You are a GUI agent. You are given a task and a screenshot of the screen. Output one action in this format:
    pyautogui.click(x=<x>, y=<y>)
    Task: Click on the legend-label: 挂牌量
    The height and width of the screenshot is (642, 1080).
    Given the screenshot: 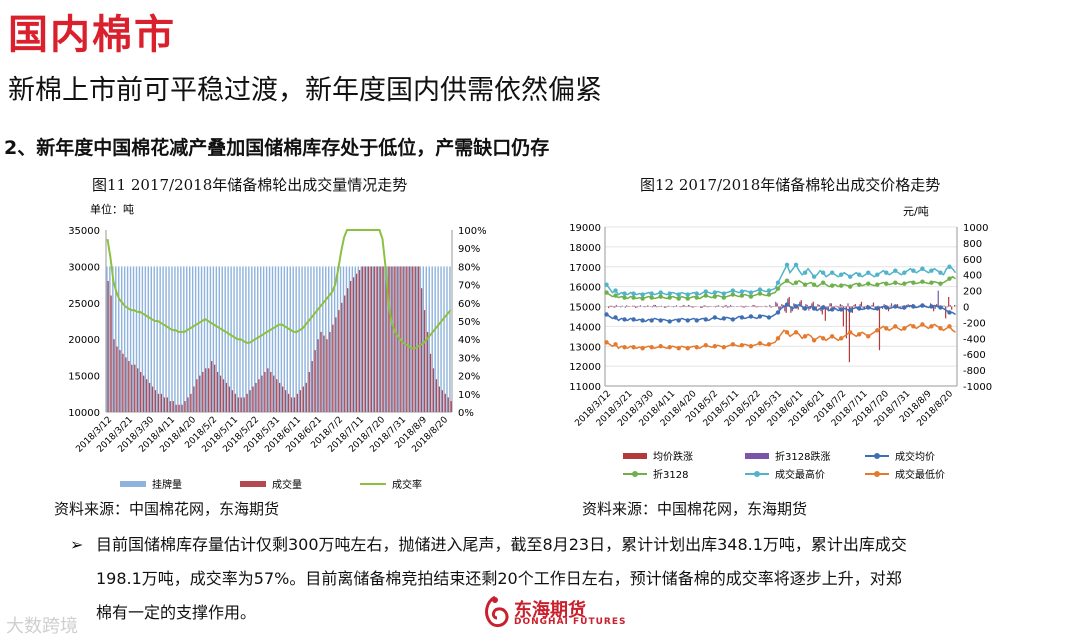 What is the action you would take?
    pyautogui.click(x=167, y=484)
    